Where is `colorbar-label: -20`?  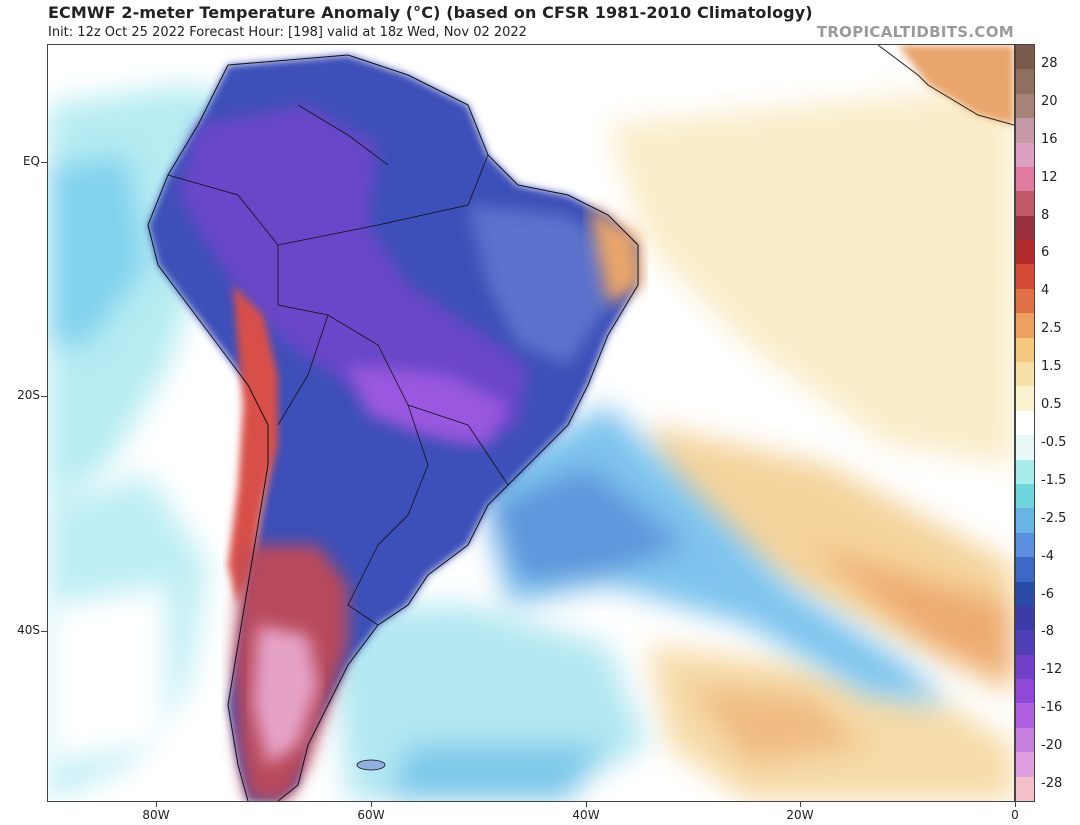
colorbar-label: -20 is located at coordinates (1052, 746).